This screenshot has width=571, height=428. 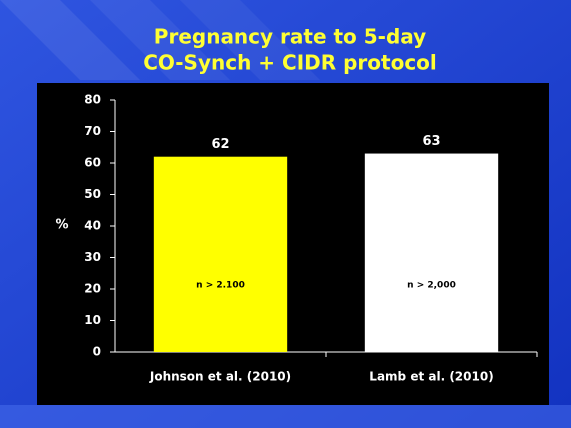 What do you see at coordinates (61, 225) in the screenshot?
I see `y-axis-label: %` at bounding box center [61, 225].